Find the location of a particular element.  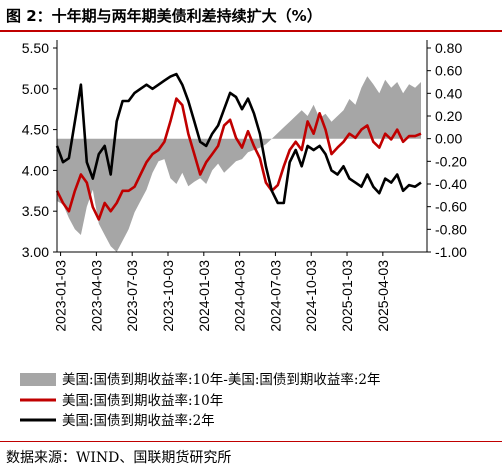

right-tick-label: -0.40 is located at coordinates (451, 184).